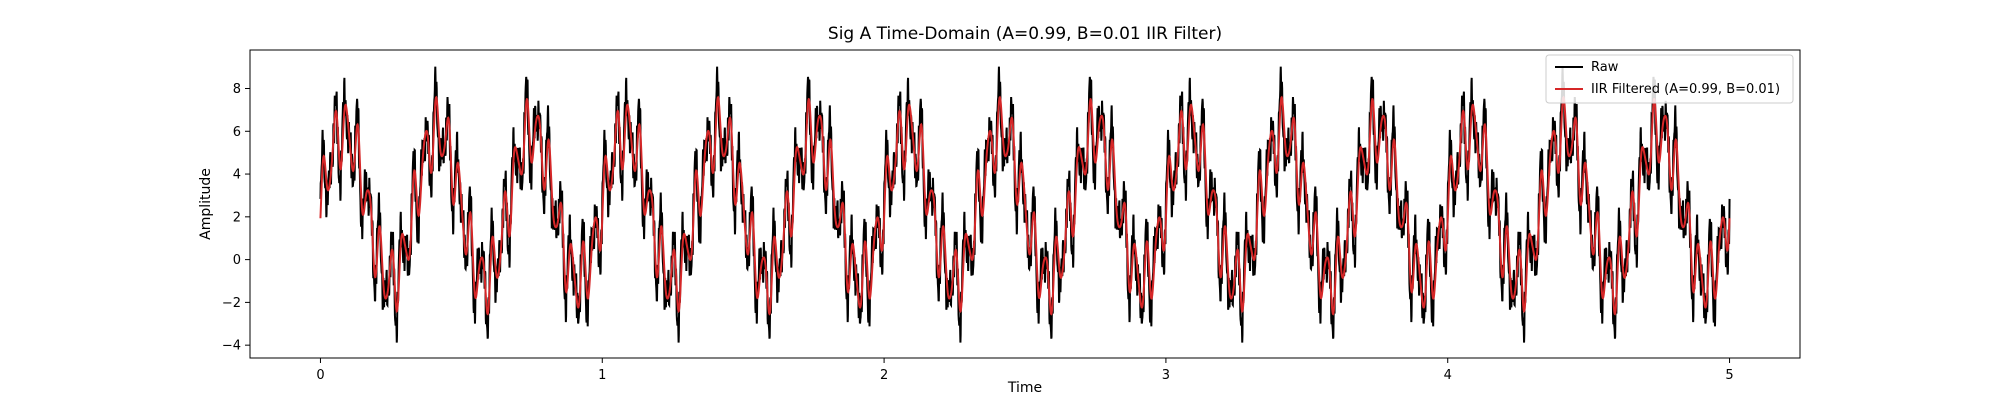 This screenshot has height=400, width=2000. I want to click on y-axis-label: Amplitude, so click(206, 204).